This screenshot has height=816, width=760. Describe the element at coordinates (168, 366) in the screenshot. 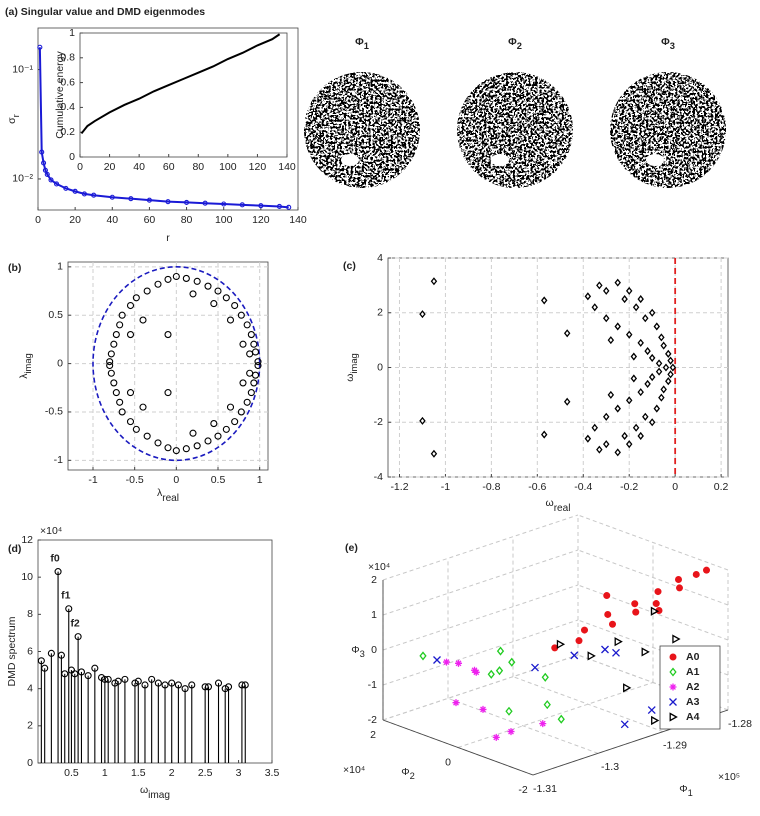

I see `plot-frame` at that location.